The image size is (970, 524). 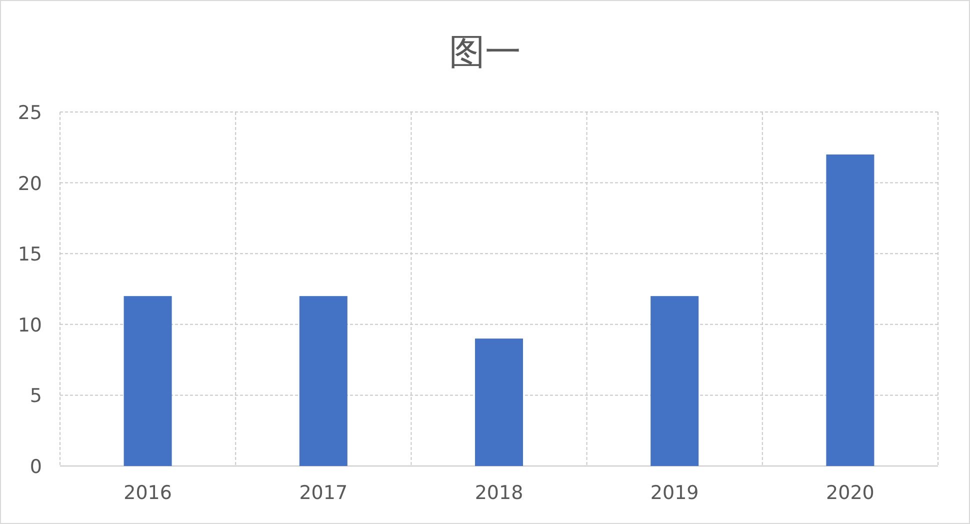 What do you see at coordinates (148, 493) in the screenshot?
I see `x-tick-label: 2016` at bounding box center [148, 493].